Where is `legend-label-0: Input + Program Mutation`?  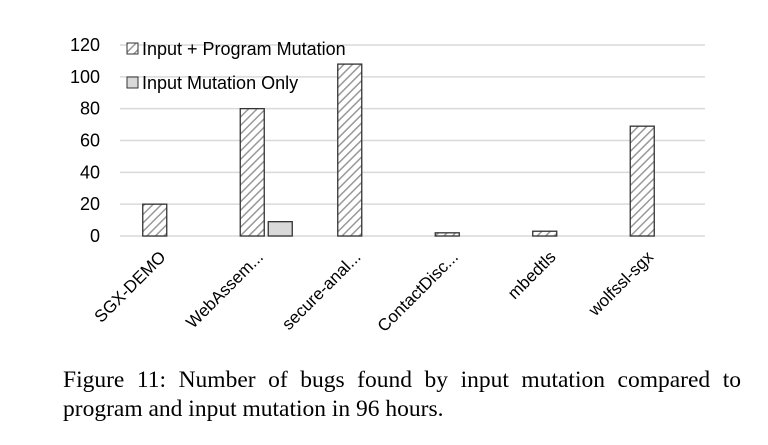
legend-label-0: Input + Program Mutation is located at coordinates (244, 49).